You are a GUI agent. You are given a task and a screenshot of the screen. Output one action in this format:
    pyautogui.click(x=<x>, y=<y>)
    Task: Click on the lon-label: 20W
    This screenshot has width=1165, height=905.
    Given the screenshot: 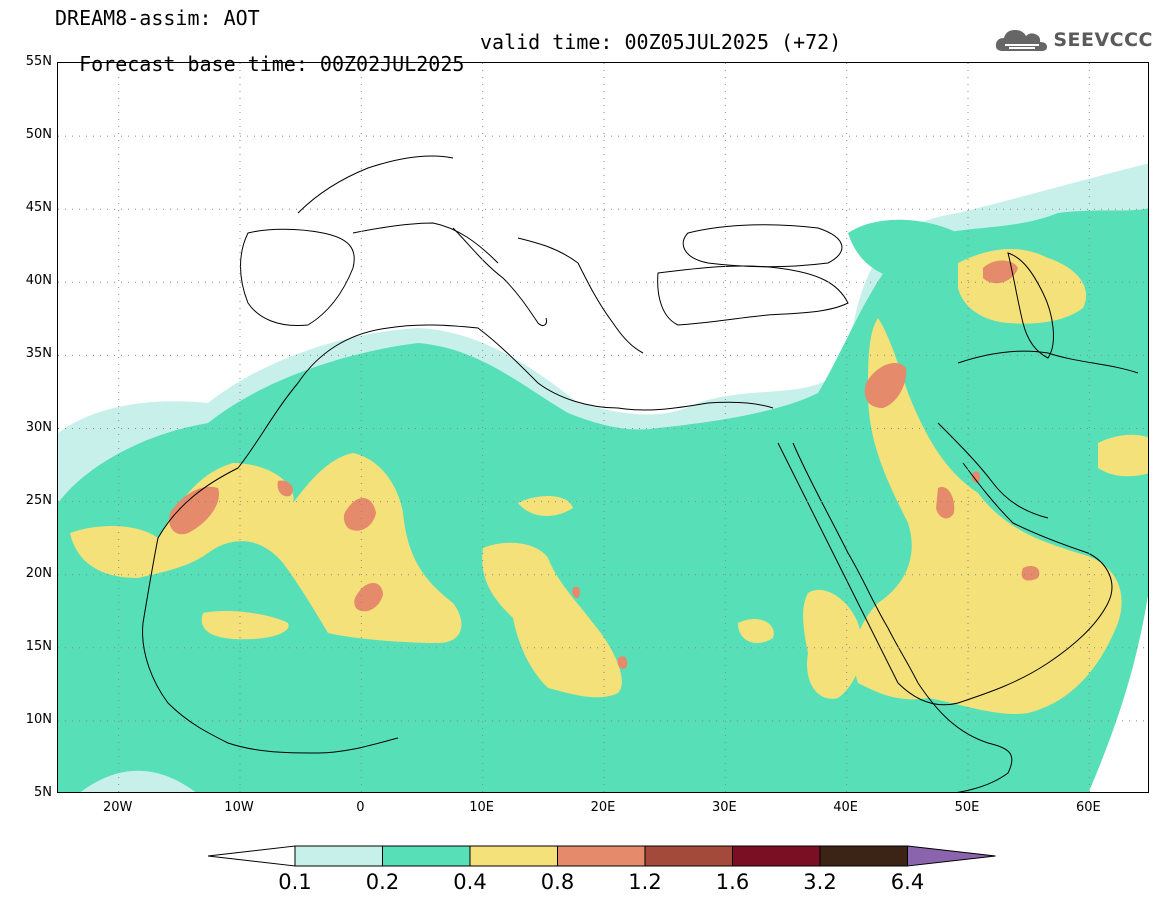 What is the action you would take?
    pyautogui.click(x=117, y=807)
    